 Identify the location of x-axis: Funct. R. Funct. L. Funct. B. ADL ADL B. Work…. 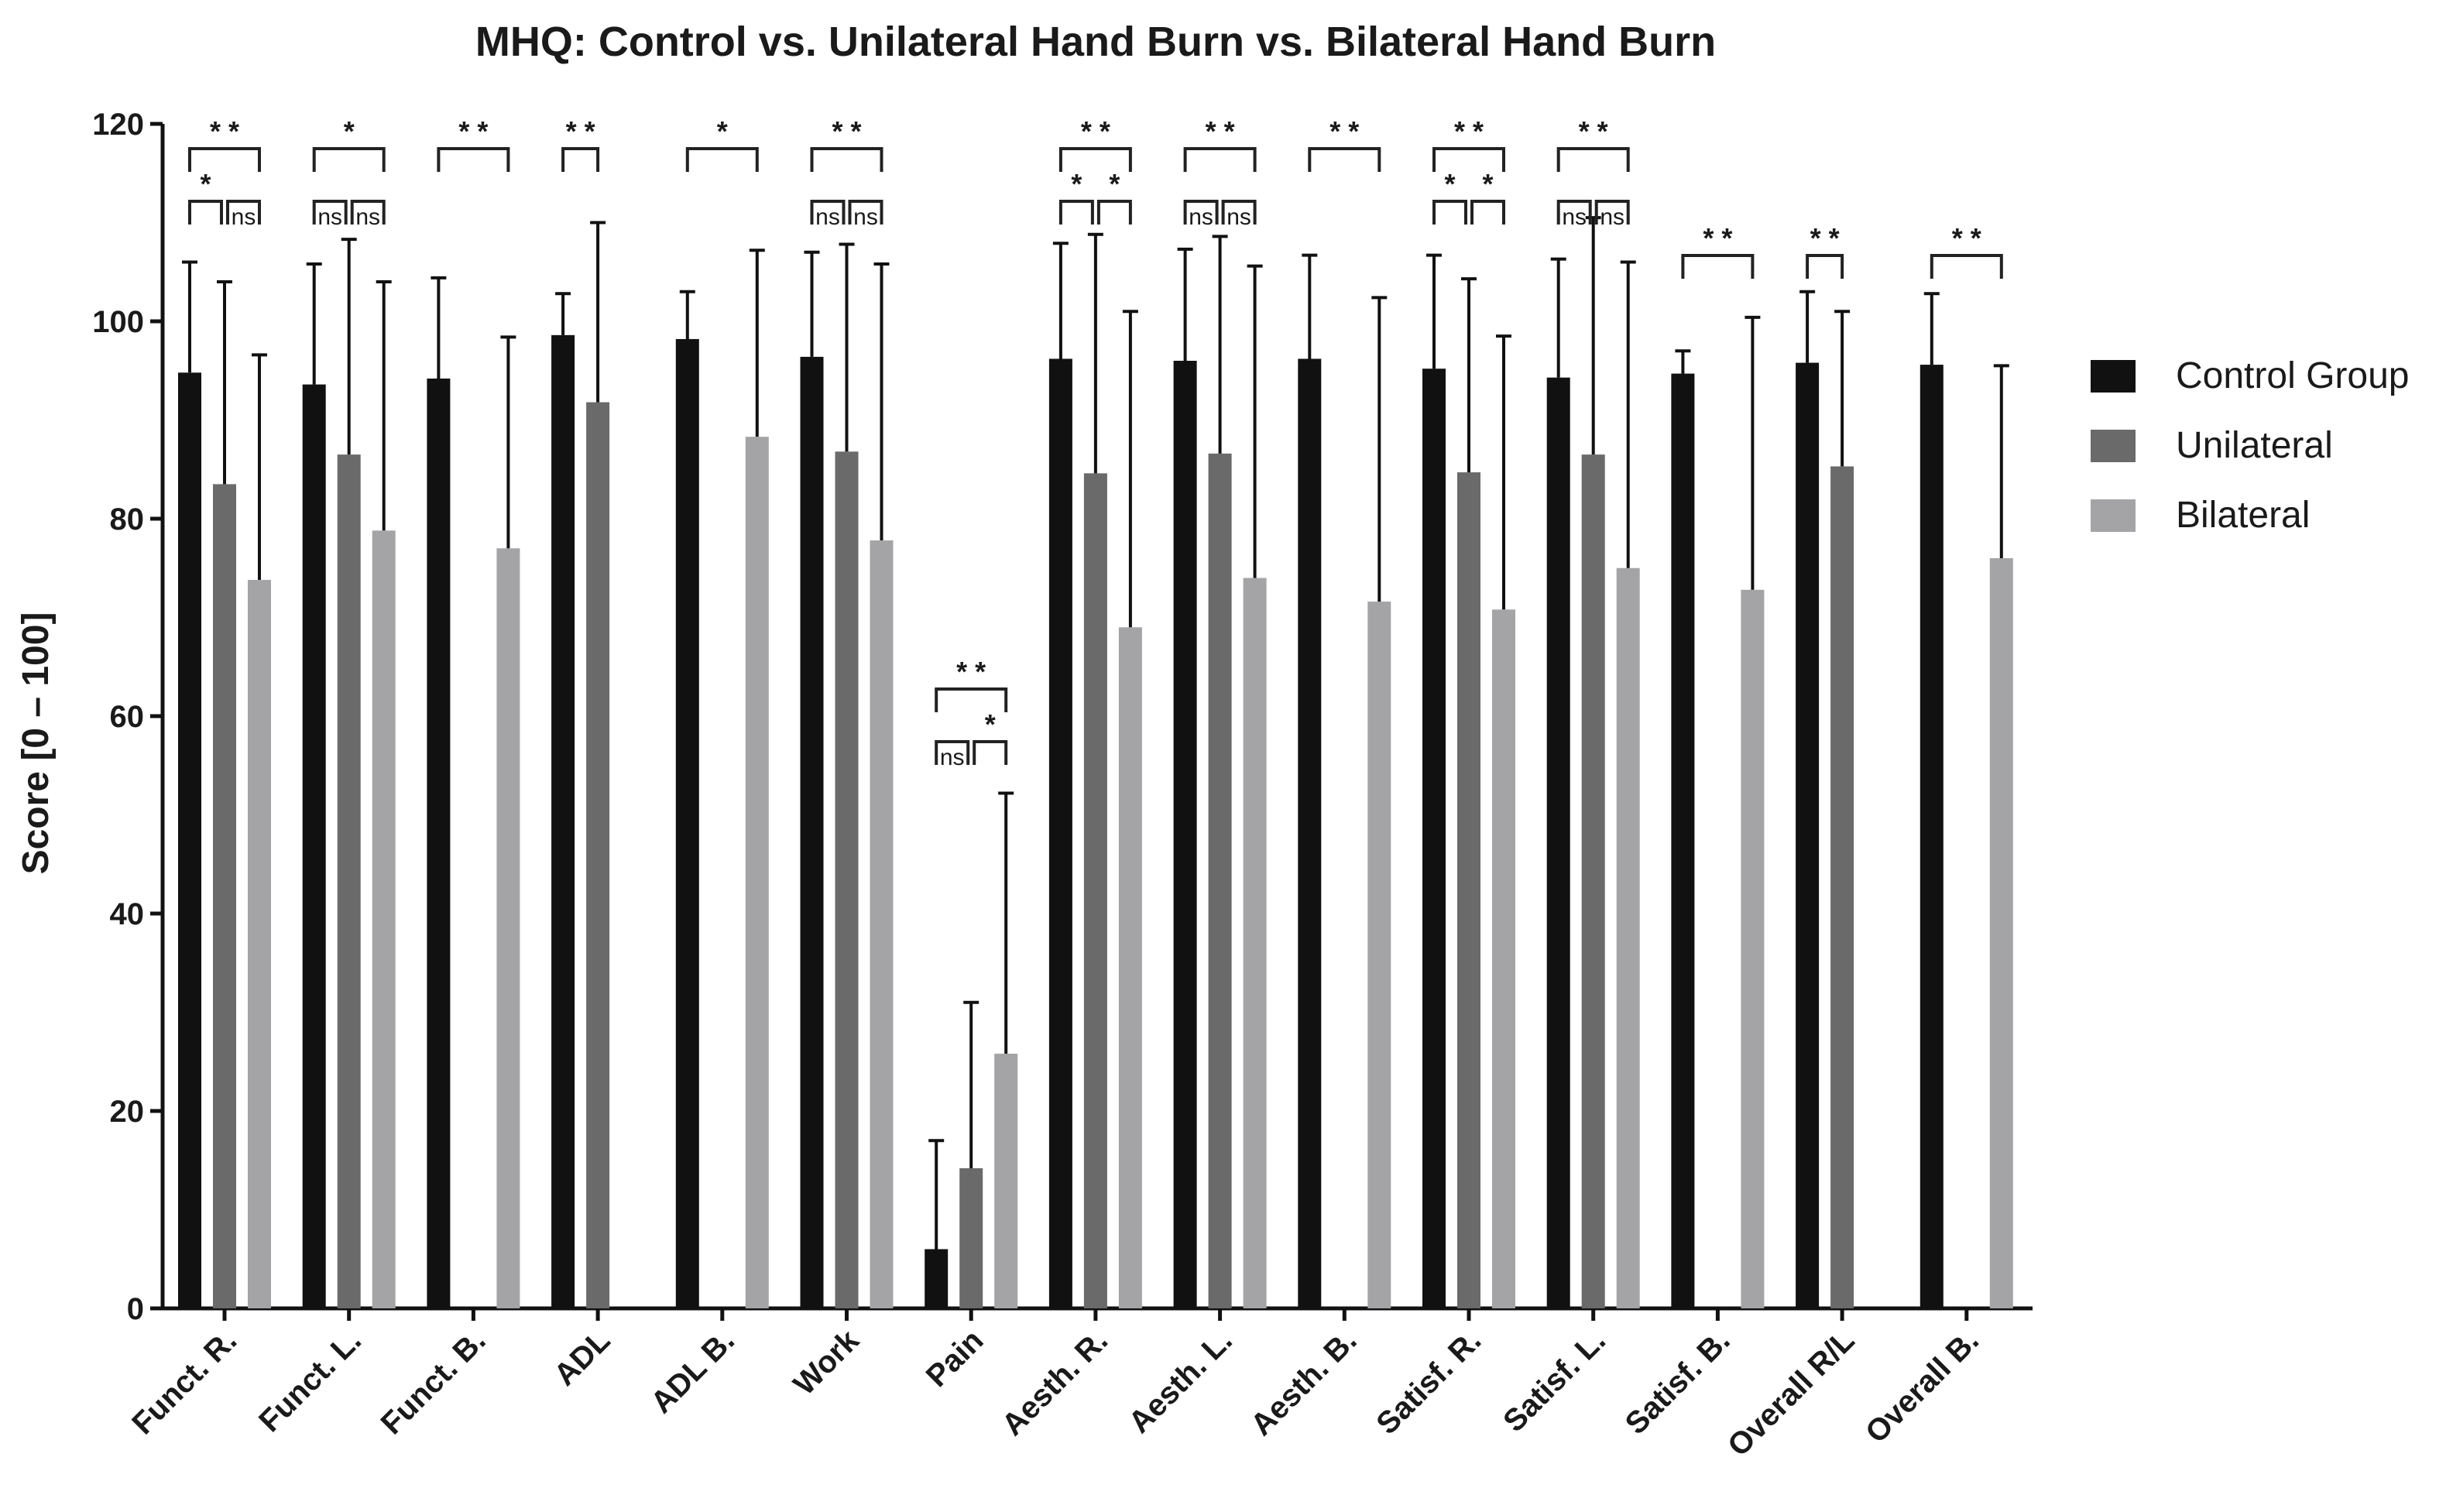
(1079, 1384).